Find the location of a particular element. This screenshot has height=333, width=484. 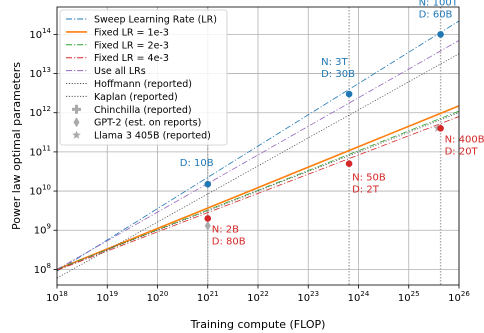

x-tick-label-1: 1019 is located at coordinates (107, 297).